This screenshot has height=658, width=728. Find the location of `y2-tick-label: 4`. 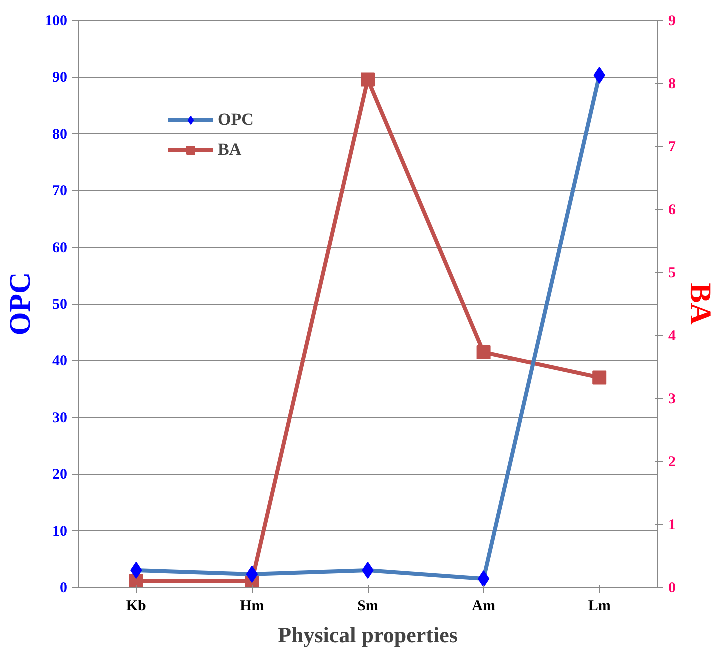

y2-tick-label: 4 is located at coordinates (672, 336).